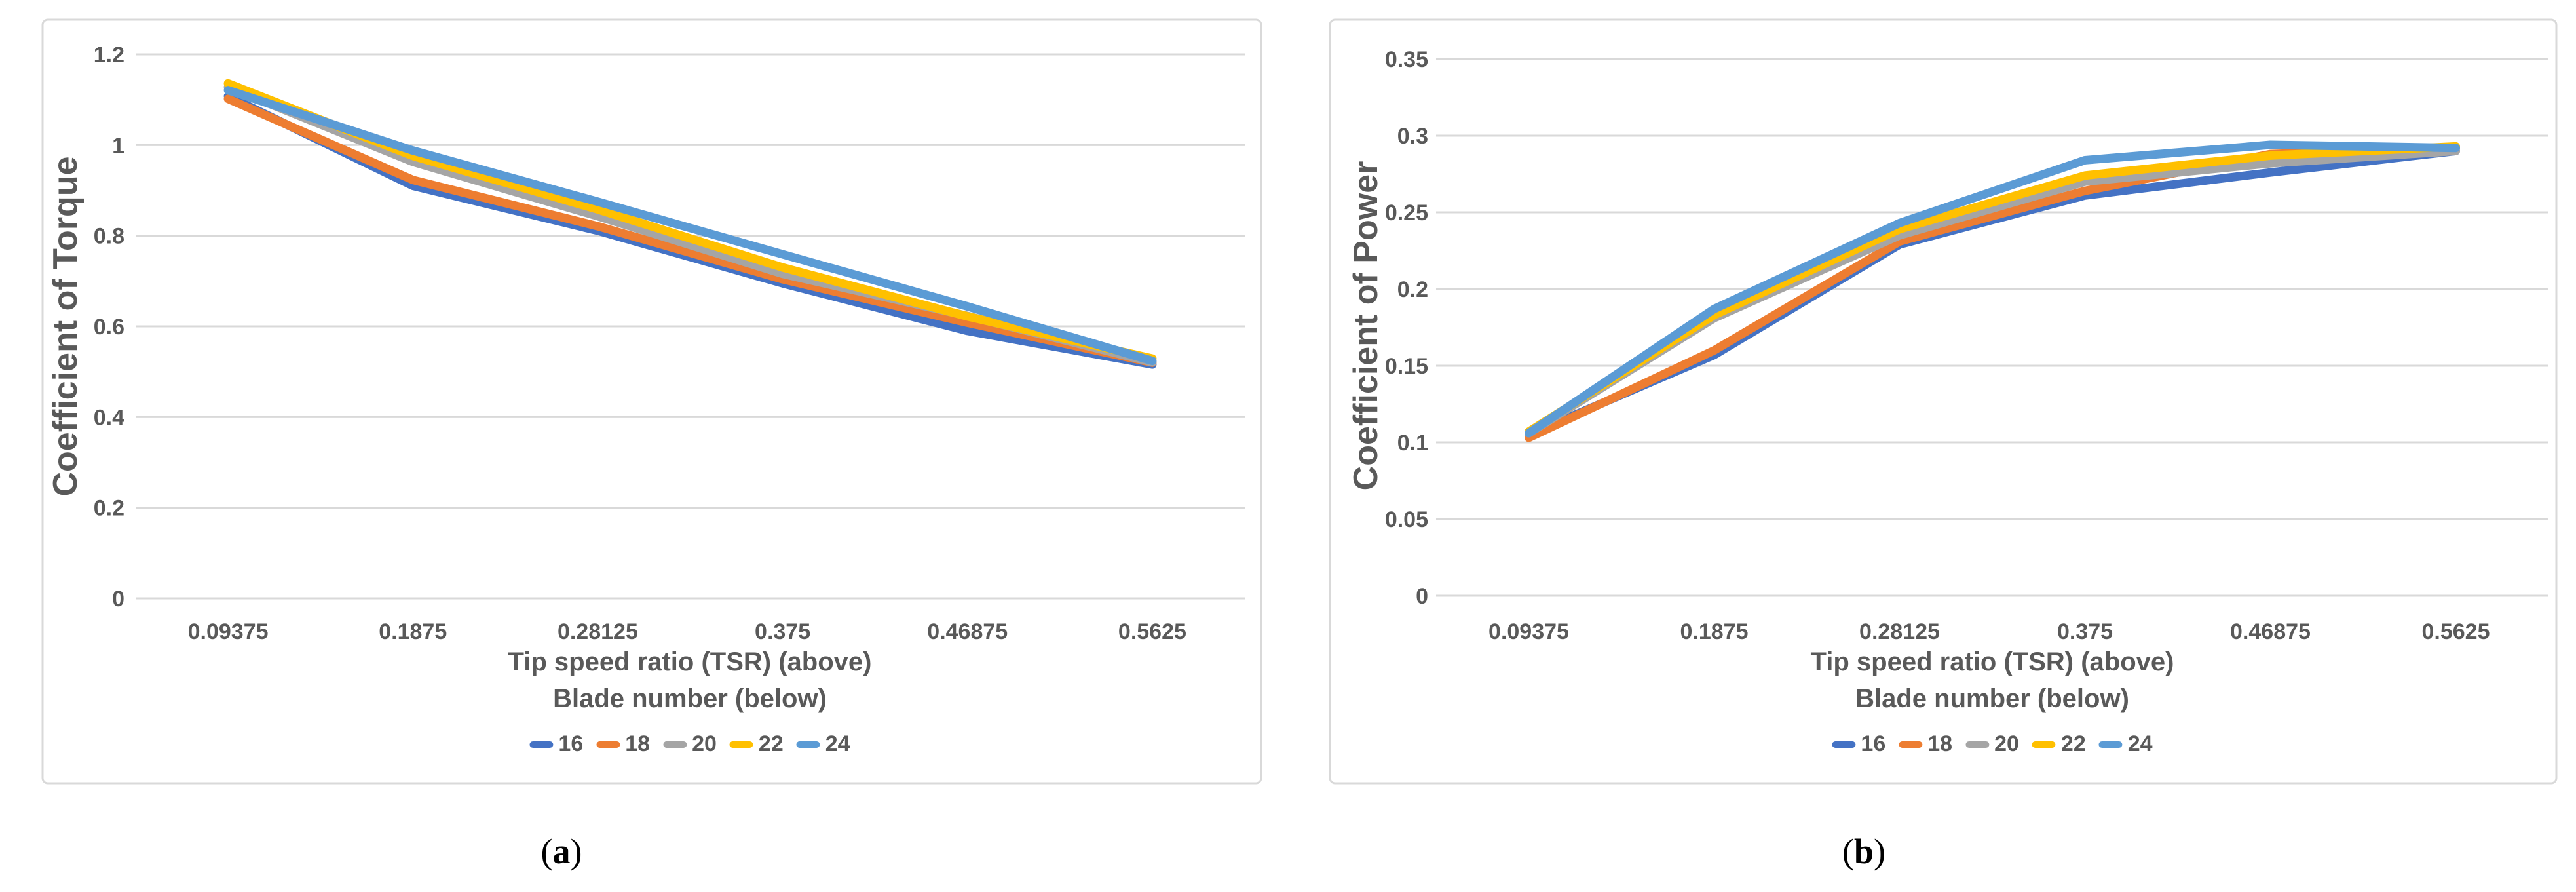 The width and height of the screenshot is (2576, 892). I want to click on subfigure-caption-a: (a), so click(561, 852).